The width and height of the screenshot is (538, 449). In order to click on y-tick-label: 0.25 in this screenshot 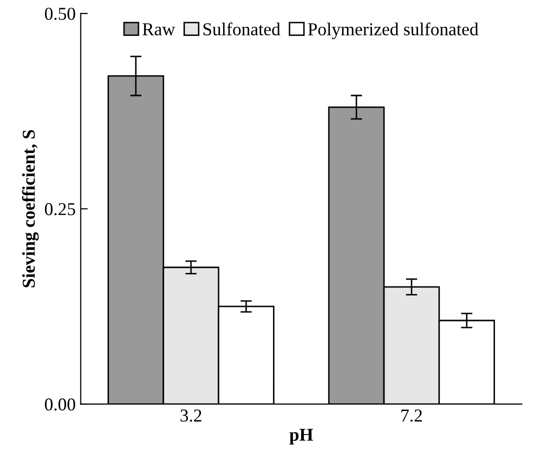, I will do `click(60, 209)`.